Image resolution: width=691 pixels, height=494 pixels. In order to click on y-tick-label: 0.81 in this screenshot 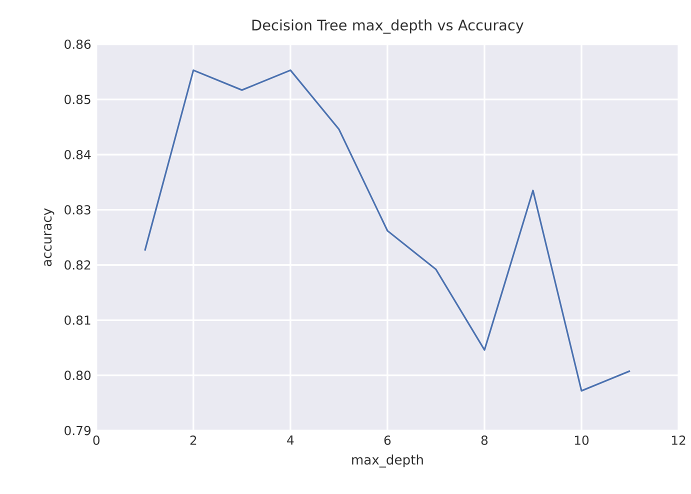, I will do `click(77, 320)`.